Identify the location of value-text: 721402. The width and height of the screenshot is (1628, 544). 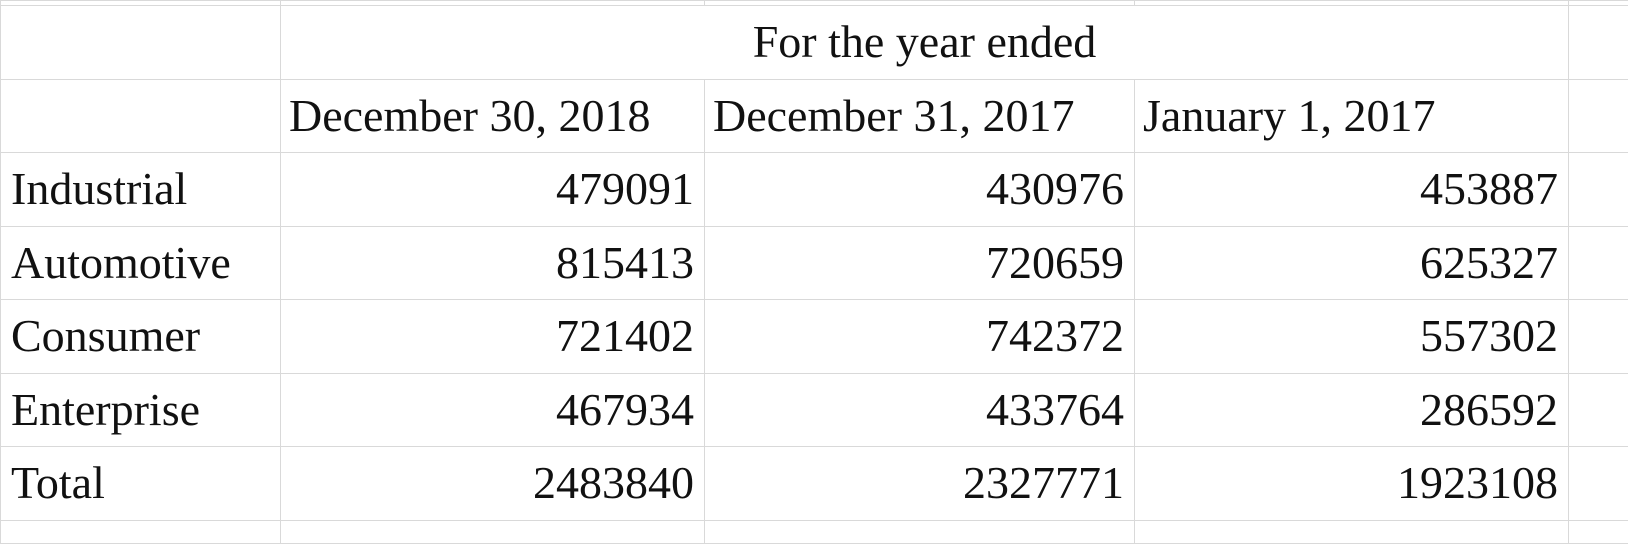
(625, 336).